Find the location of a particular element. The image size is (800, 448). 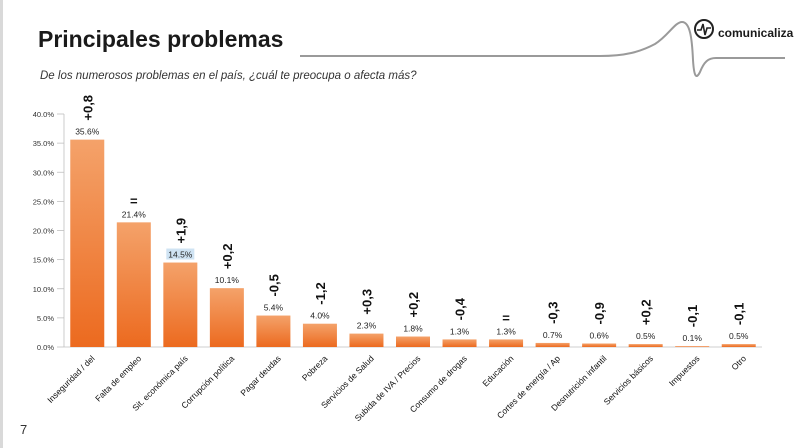

value-label: 2.3% is located at coordinates (367, 326).